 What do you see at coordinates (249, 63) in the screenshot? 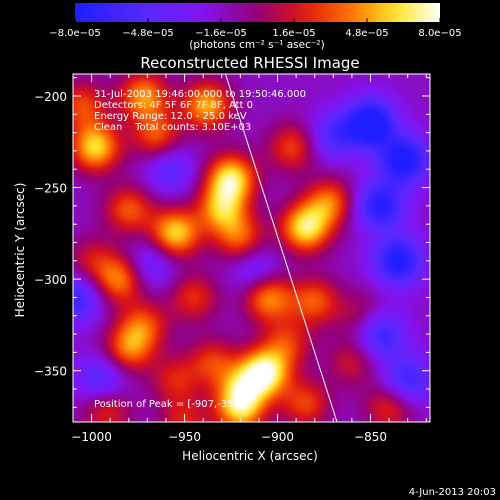
I see `chart-title: Reconstructed RHESSI Image` at bounding box center [249, 63].